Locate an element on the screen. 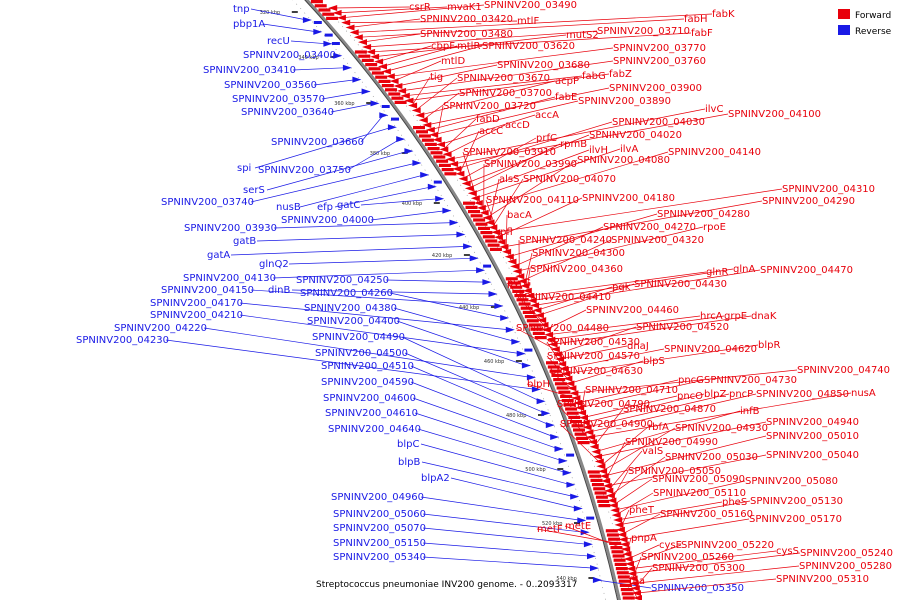  reverse-gene-label: SPNINV200_04260 is located at coordinates (346, 293).